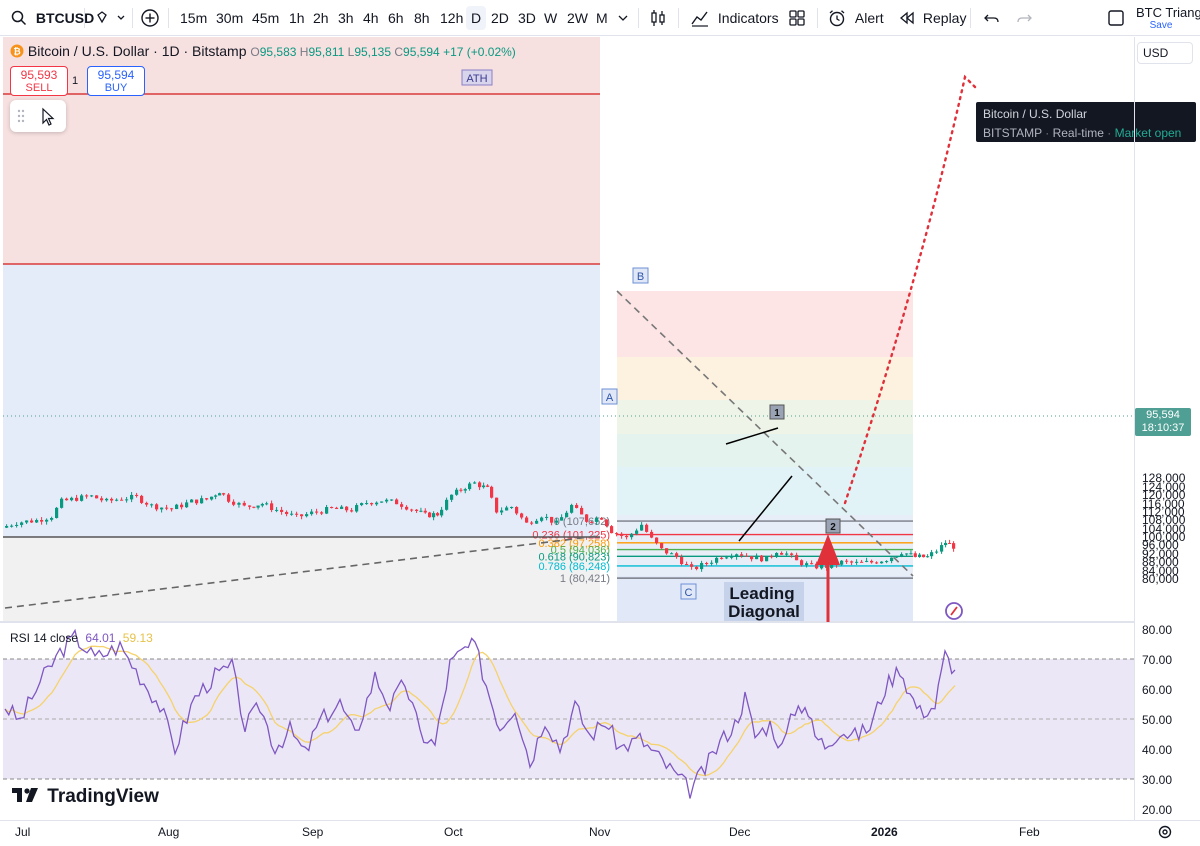  What do you see at coordinates (476, 18) in the screenshot?
I see `timeframe-d: D` at bounding box center [476, 18].